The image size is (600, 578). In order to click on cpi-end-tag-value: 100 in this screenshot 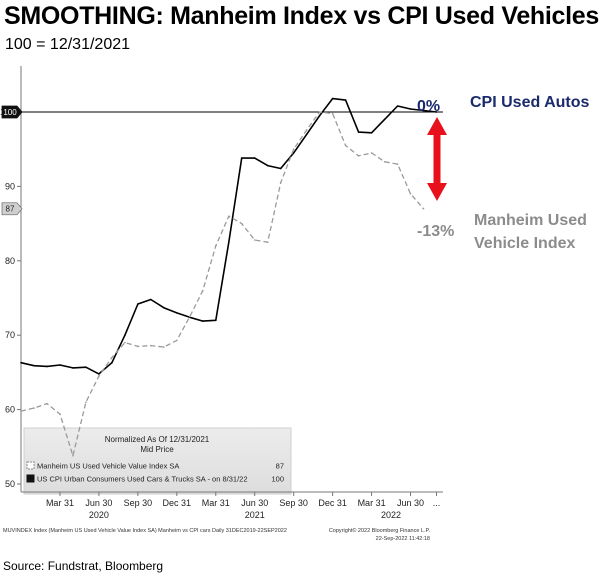, I will do `click(10, 112)`.